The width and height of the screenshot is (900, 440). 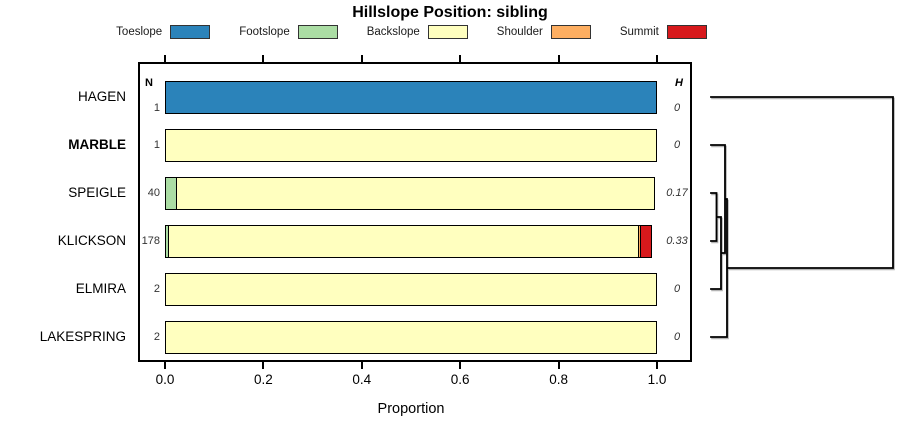 I want to click on footslope-swatch, so click(x=317, y=32).